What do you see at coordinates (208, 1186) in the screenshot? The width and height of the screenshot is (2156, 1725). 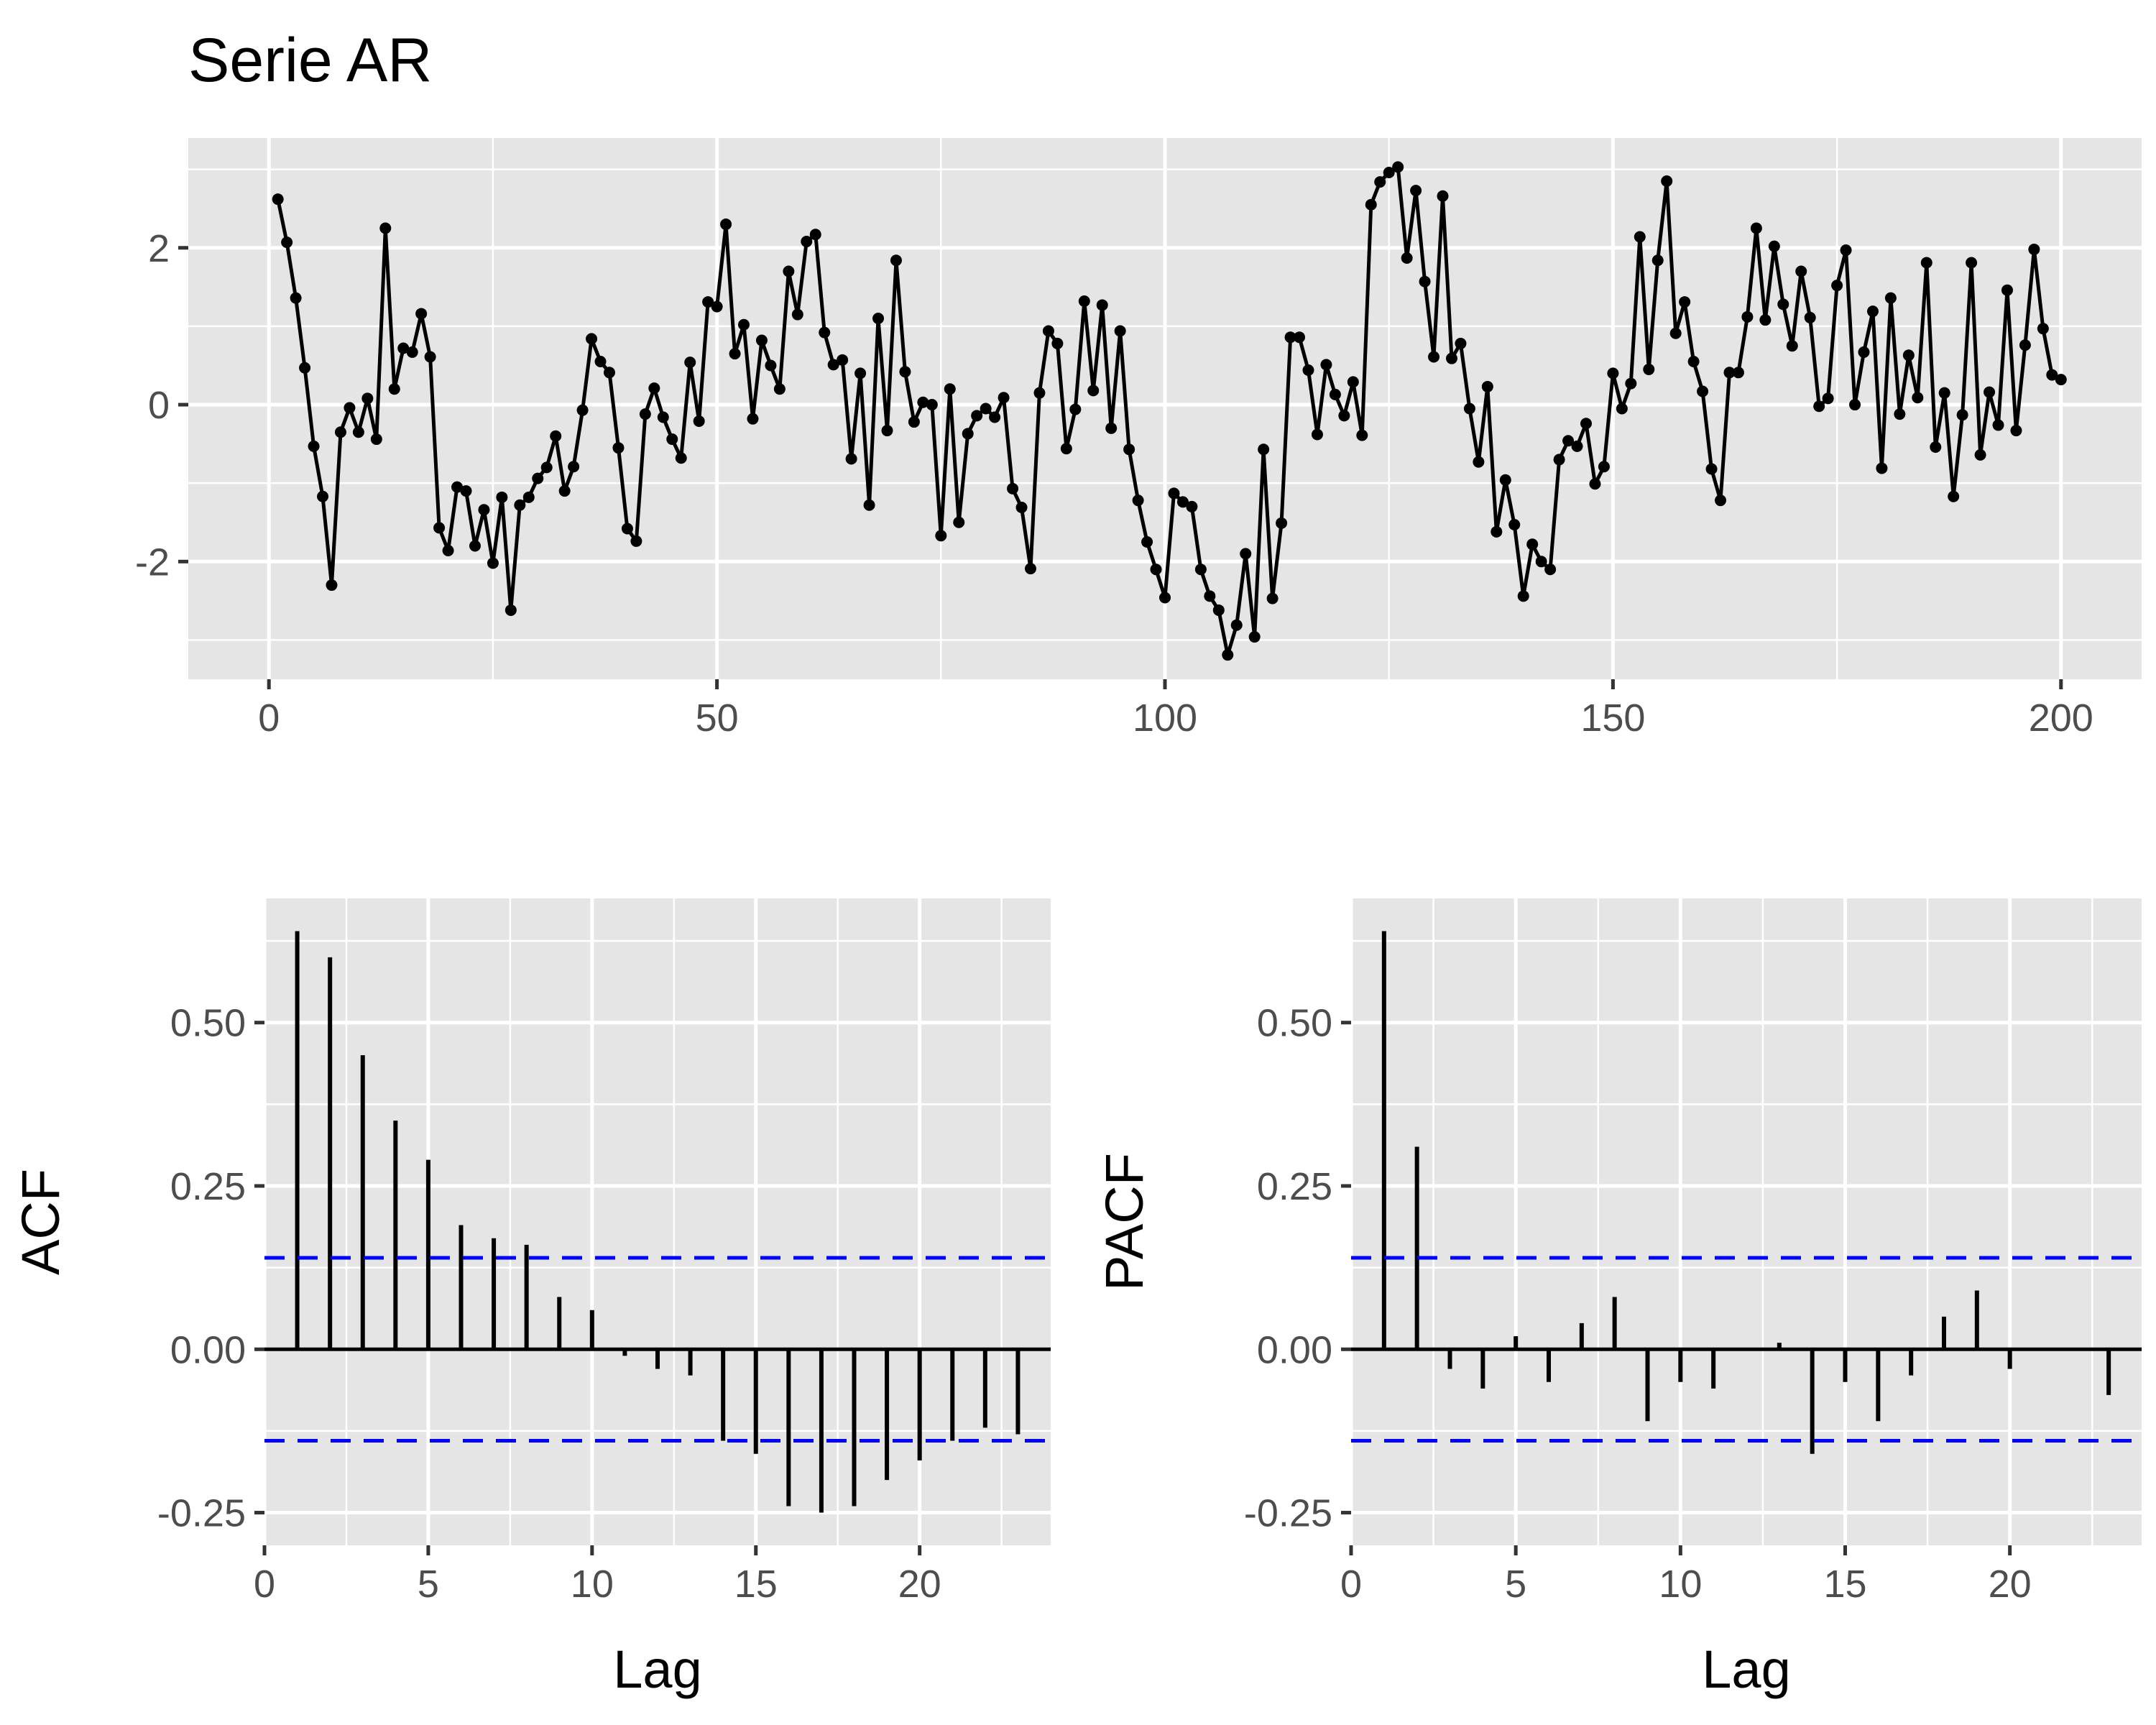 I see `y-tick-label: 0.25` at bounding box center [208, 1186].